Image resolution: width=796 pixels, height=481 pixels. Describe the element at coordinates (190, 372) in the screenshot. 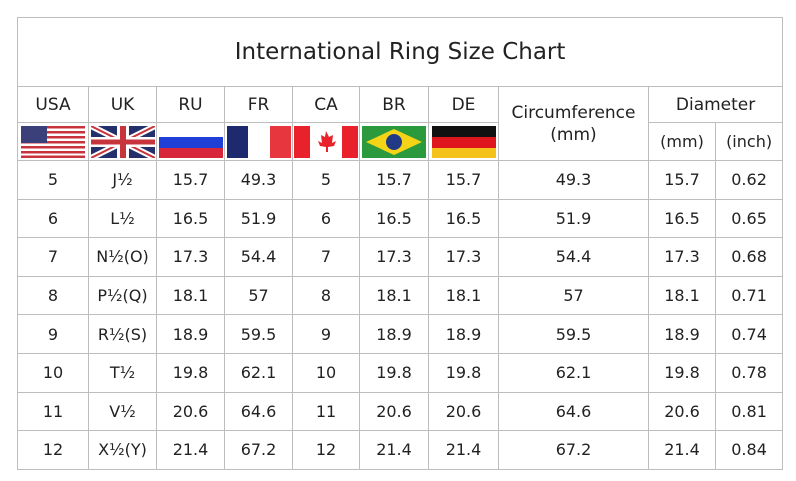

I see `cell-ru: 19.8` at that location.